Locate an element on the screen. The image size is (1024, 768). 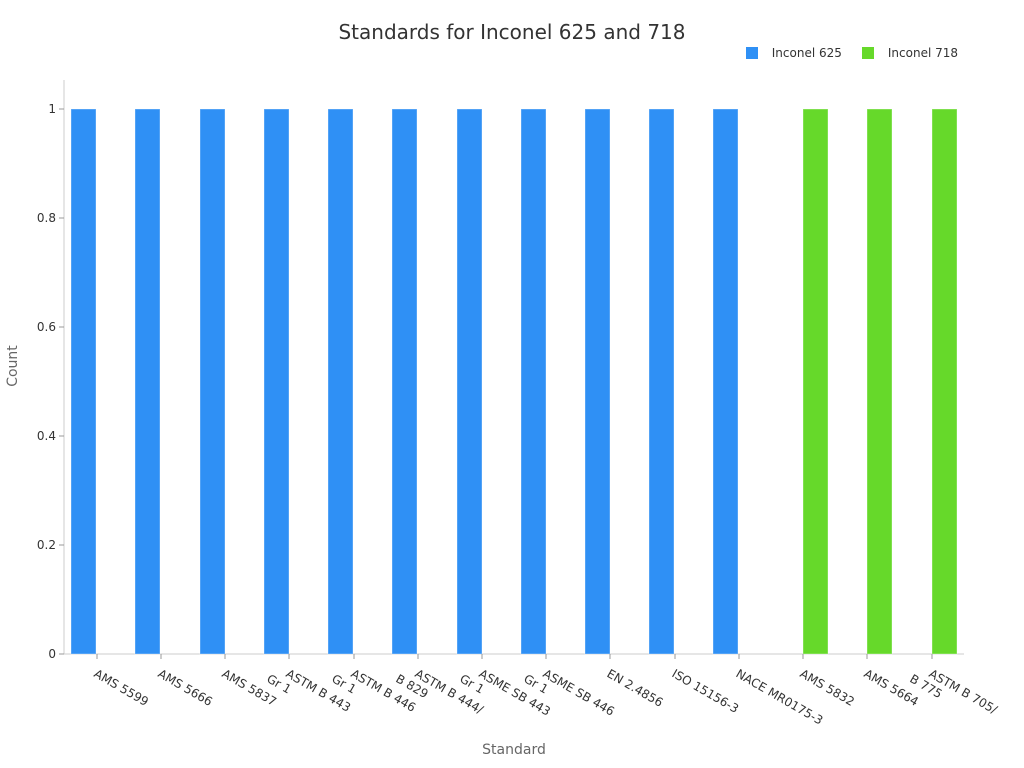
x-tick-label: AMS 5599 is located at coordinates (121, 687).